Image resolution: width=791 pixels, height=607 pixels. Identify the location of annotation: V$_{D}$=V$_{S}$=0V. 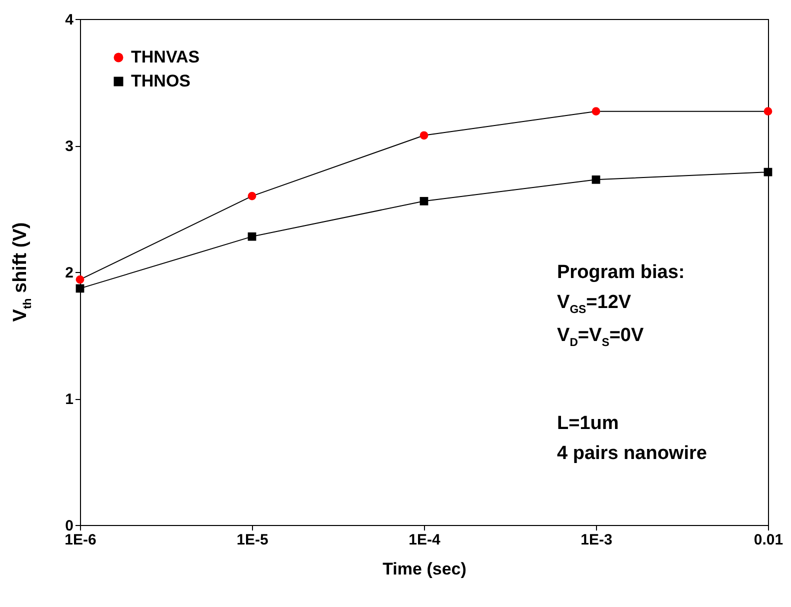
(600, 337).